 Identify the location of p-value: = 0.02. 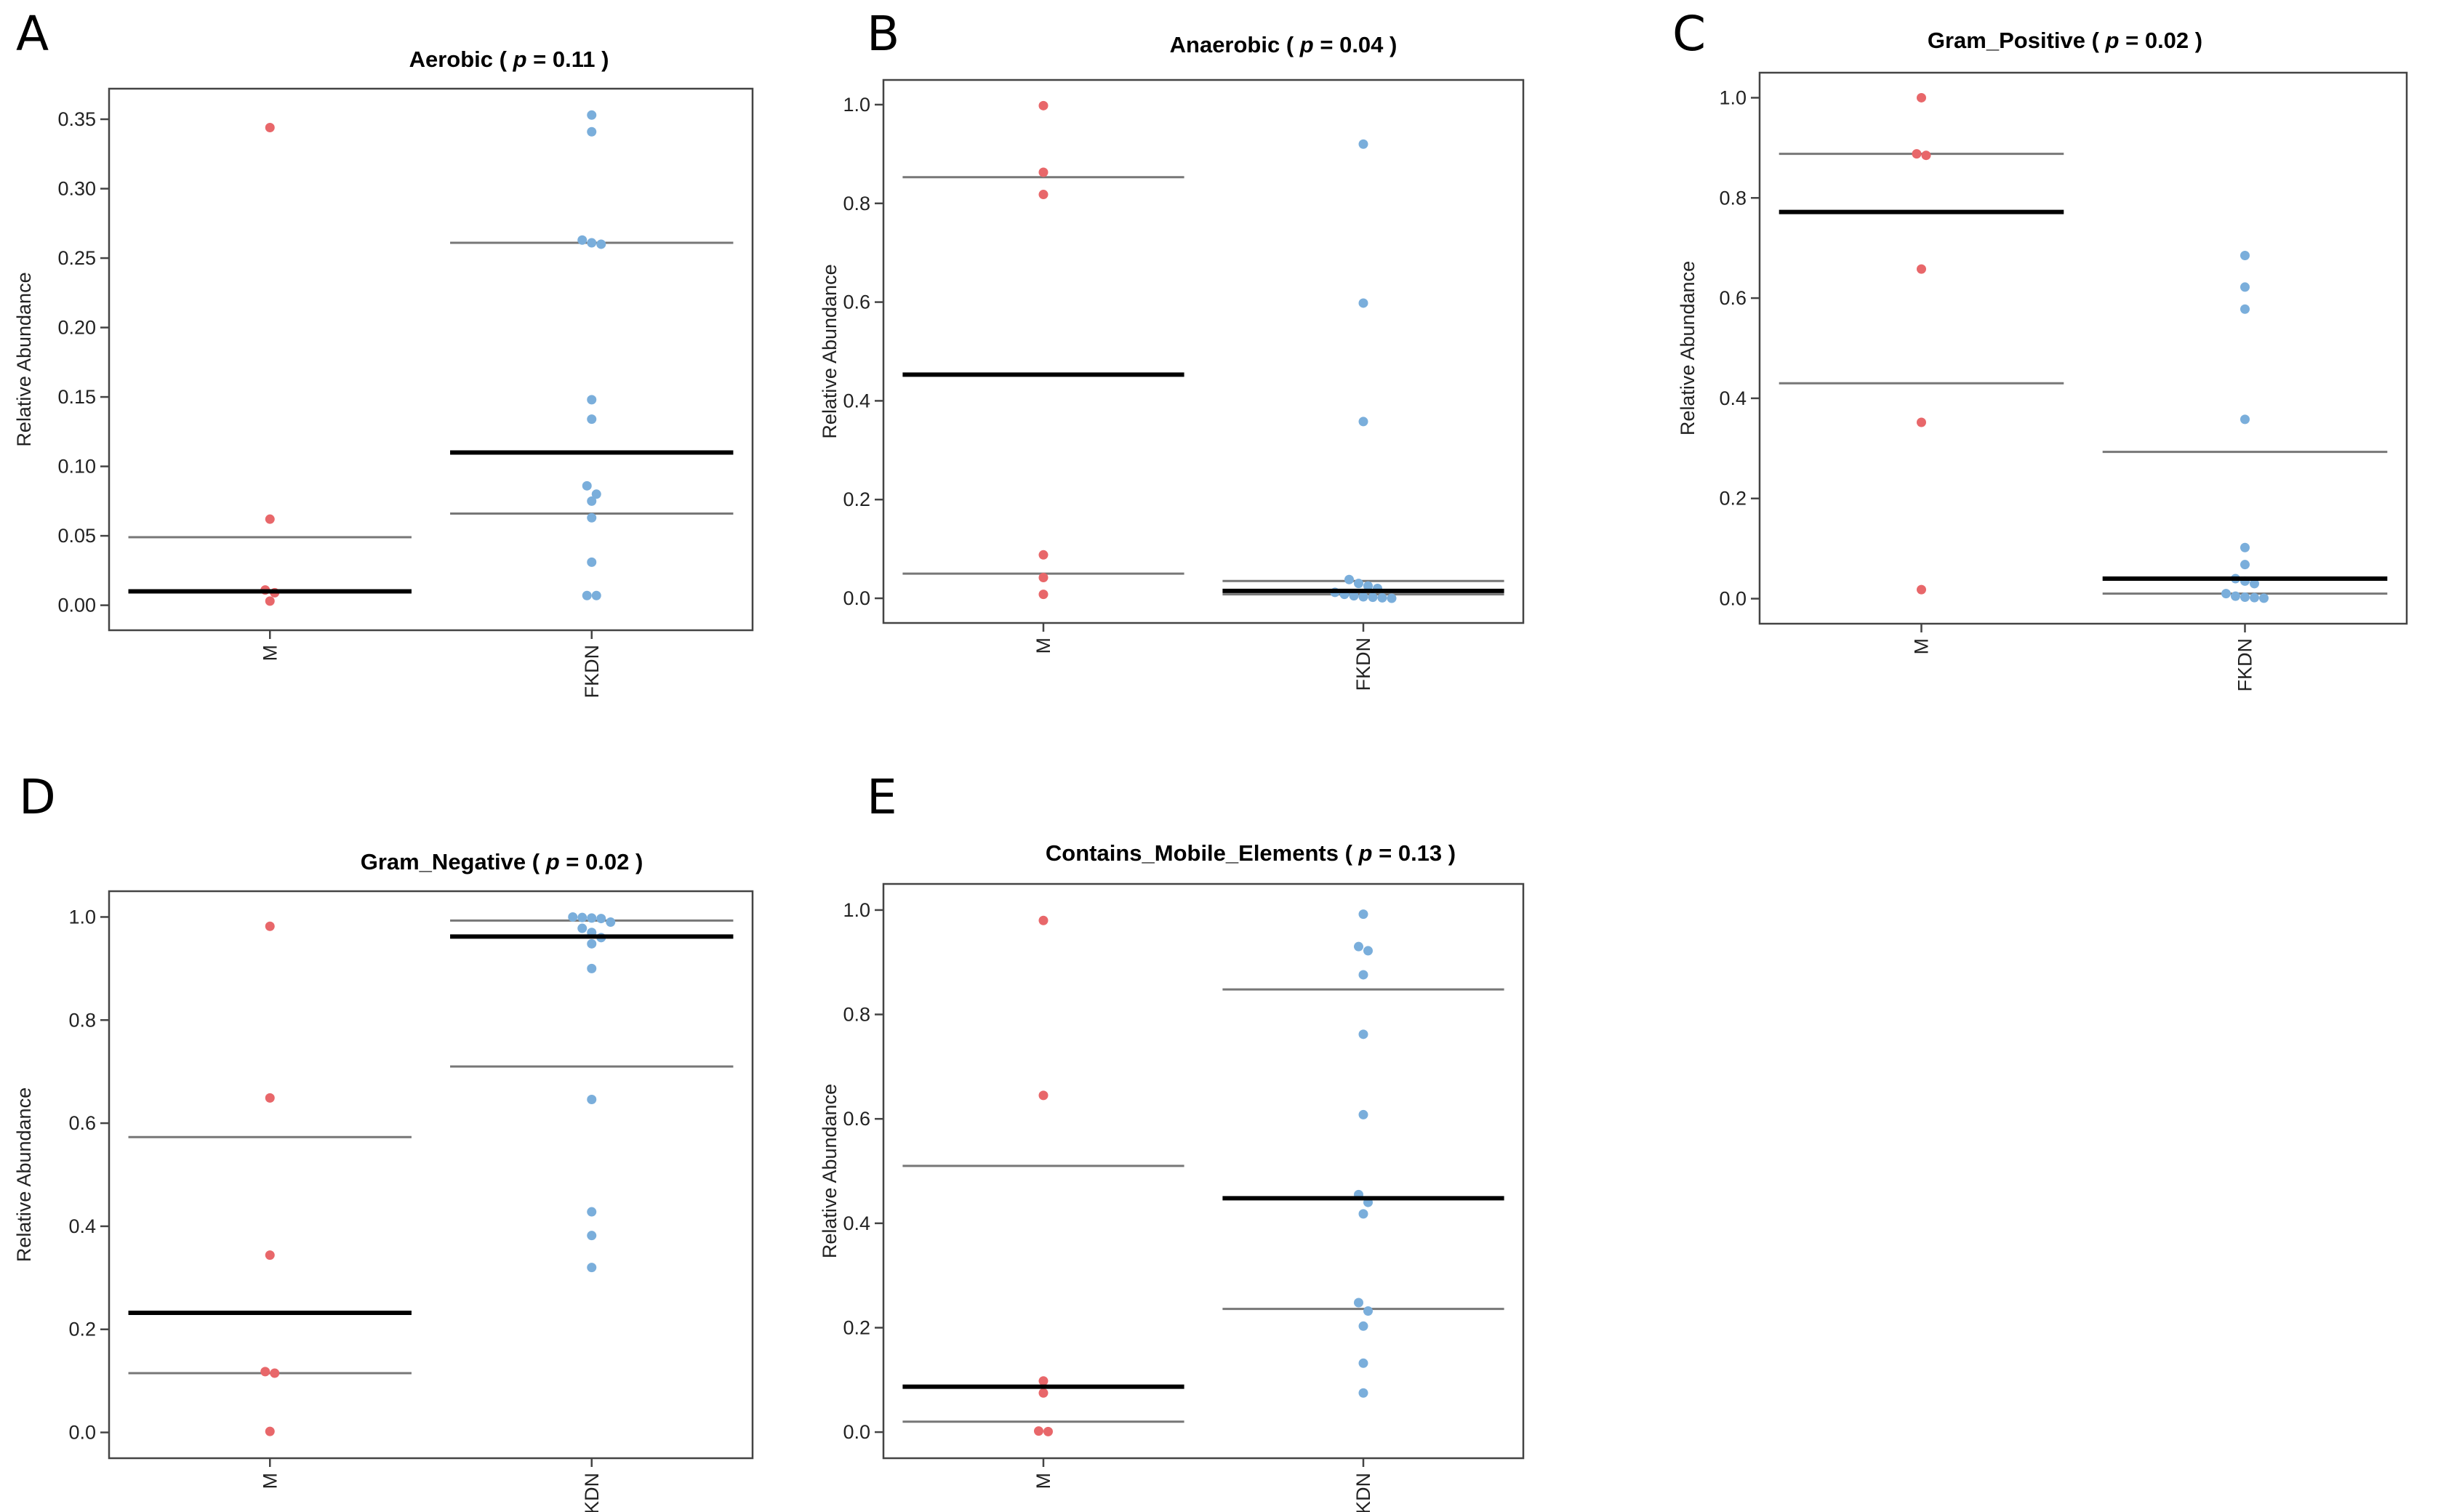
(597, 861).